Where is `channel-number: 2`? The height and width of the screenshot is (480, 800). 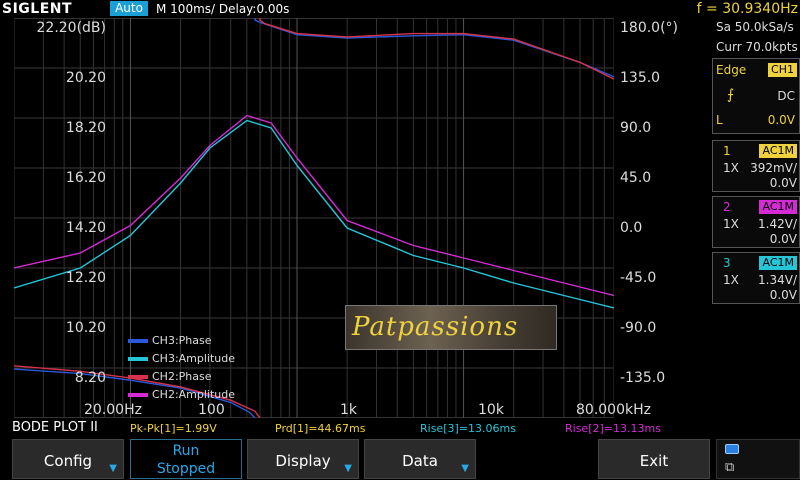 channel-number: 2 is located at coordinates (727, 207).